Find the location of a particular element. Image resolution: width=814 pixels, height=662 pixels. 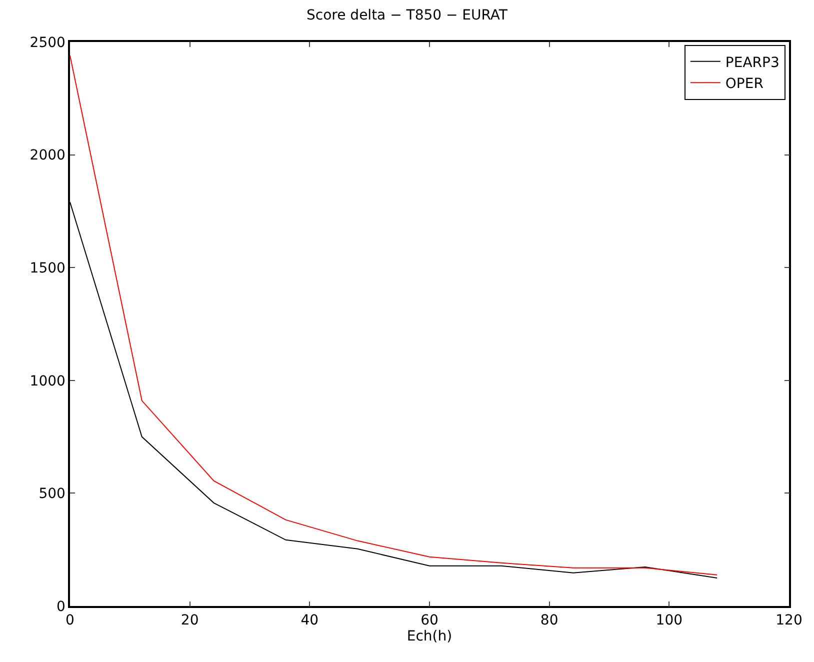

x-tick-label: 20 is located at coordinates (189, 620).